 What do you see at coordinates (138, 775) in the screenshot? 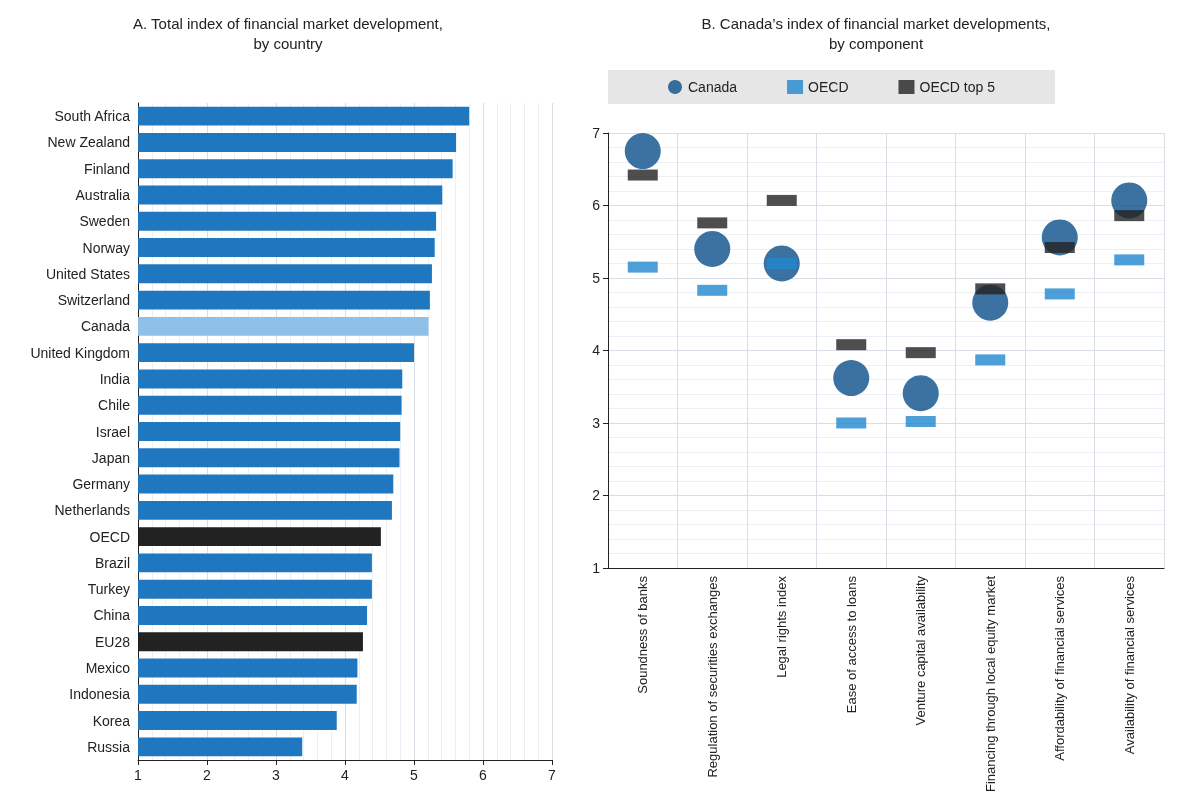
I see `x-tick-label: 1` at bounding box center [138, 775].